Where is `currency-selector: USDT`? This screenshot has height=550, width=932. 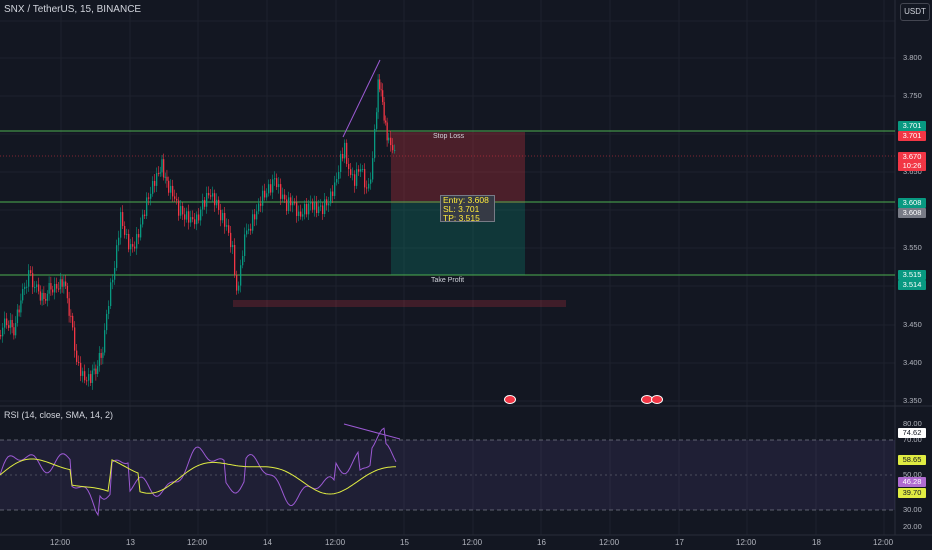
currency-selector: USDT is located at coordinates (915, 12).